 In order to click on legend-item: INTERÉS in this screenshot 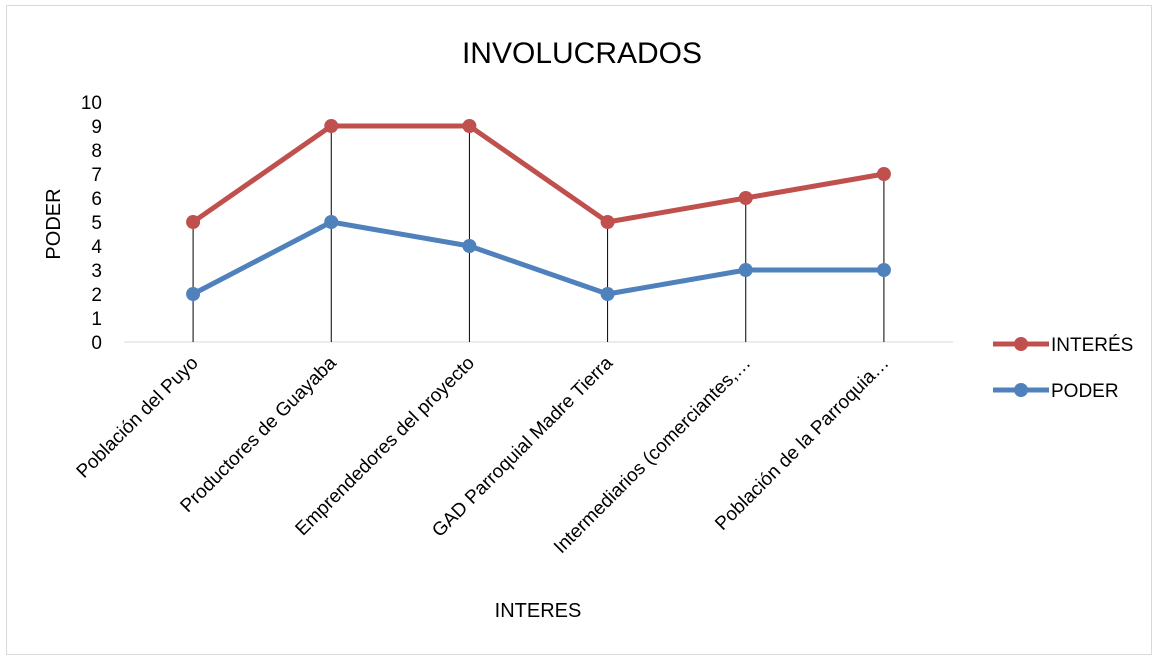, I will do `click(1063, 345)`.